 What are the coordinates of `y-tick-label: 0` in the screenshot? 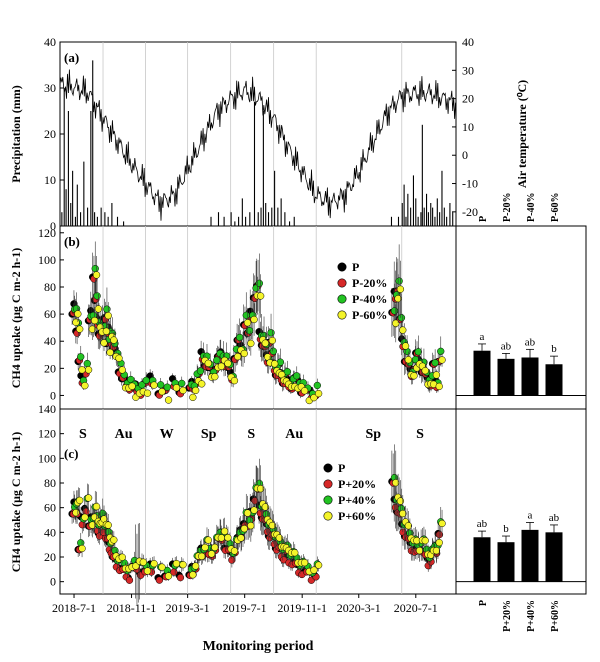 It's located at (53, 582).